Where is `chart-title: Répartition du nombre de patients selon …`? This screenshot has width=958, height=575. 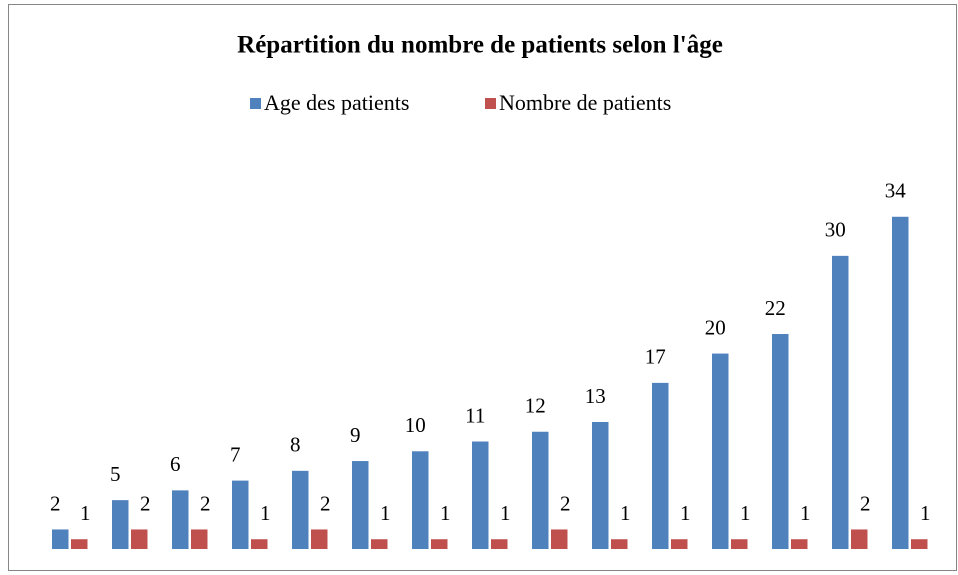
chart-title: Répartition du nombre de patients selon … is located at coordinates (480, 45).